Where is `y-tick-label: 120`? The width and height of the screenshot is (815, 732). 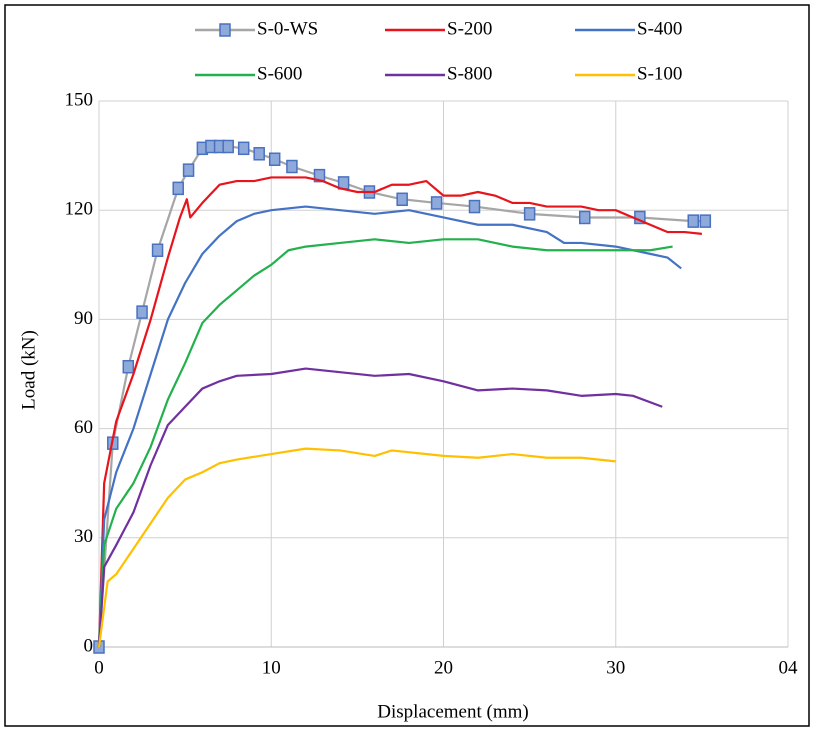 y-tick-label: 120 is located at coordinates (79, 209).